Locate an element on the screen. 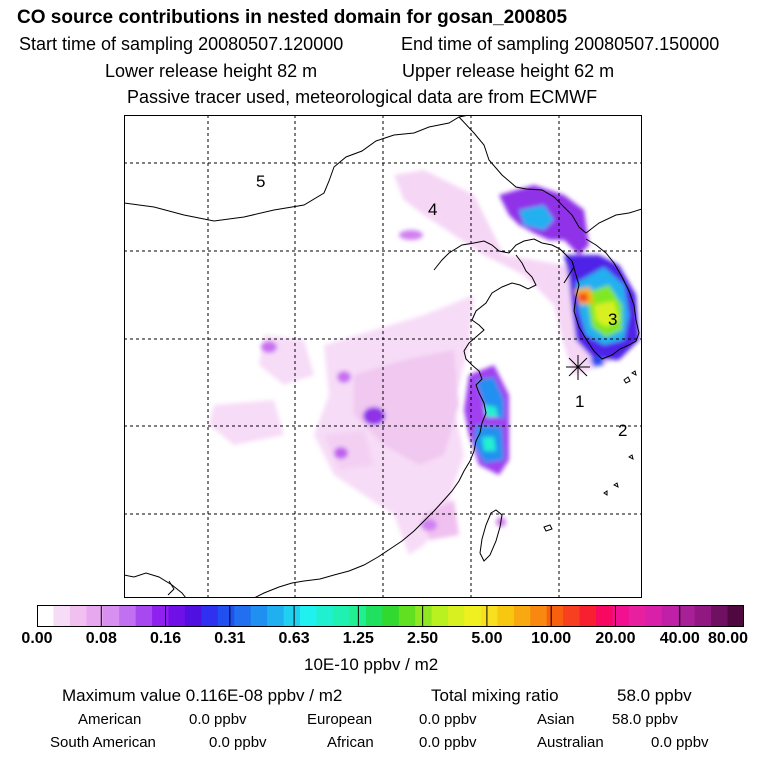 This screenshot has height=768, width=768. end-time: End time of sampling 20080507.150000 is located at coordinates (560, 44).